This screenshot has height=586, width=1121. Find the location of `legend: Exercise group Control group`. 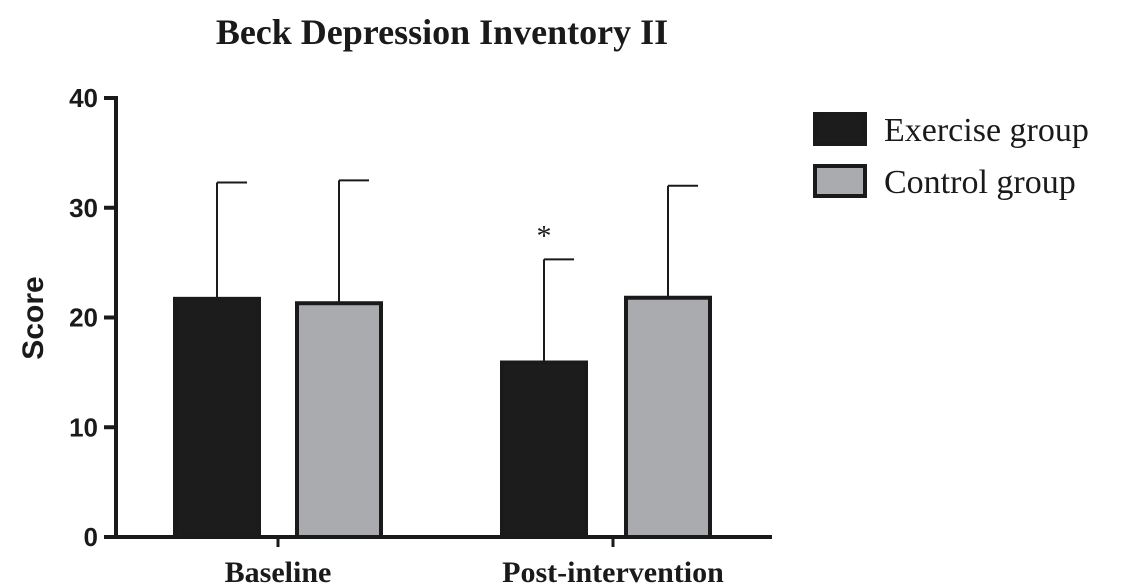

legend: Exercise group Control group is located at coordinates (951, 156).